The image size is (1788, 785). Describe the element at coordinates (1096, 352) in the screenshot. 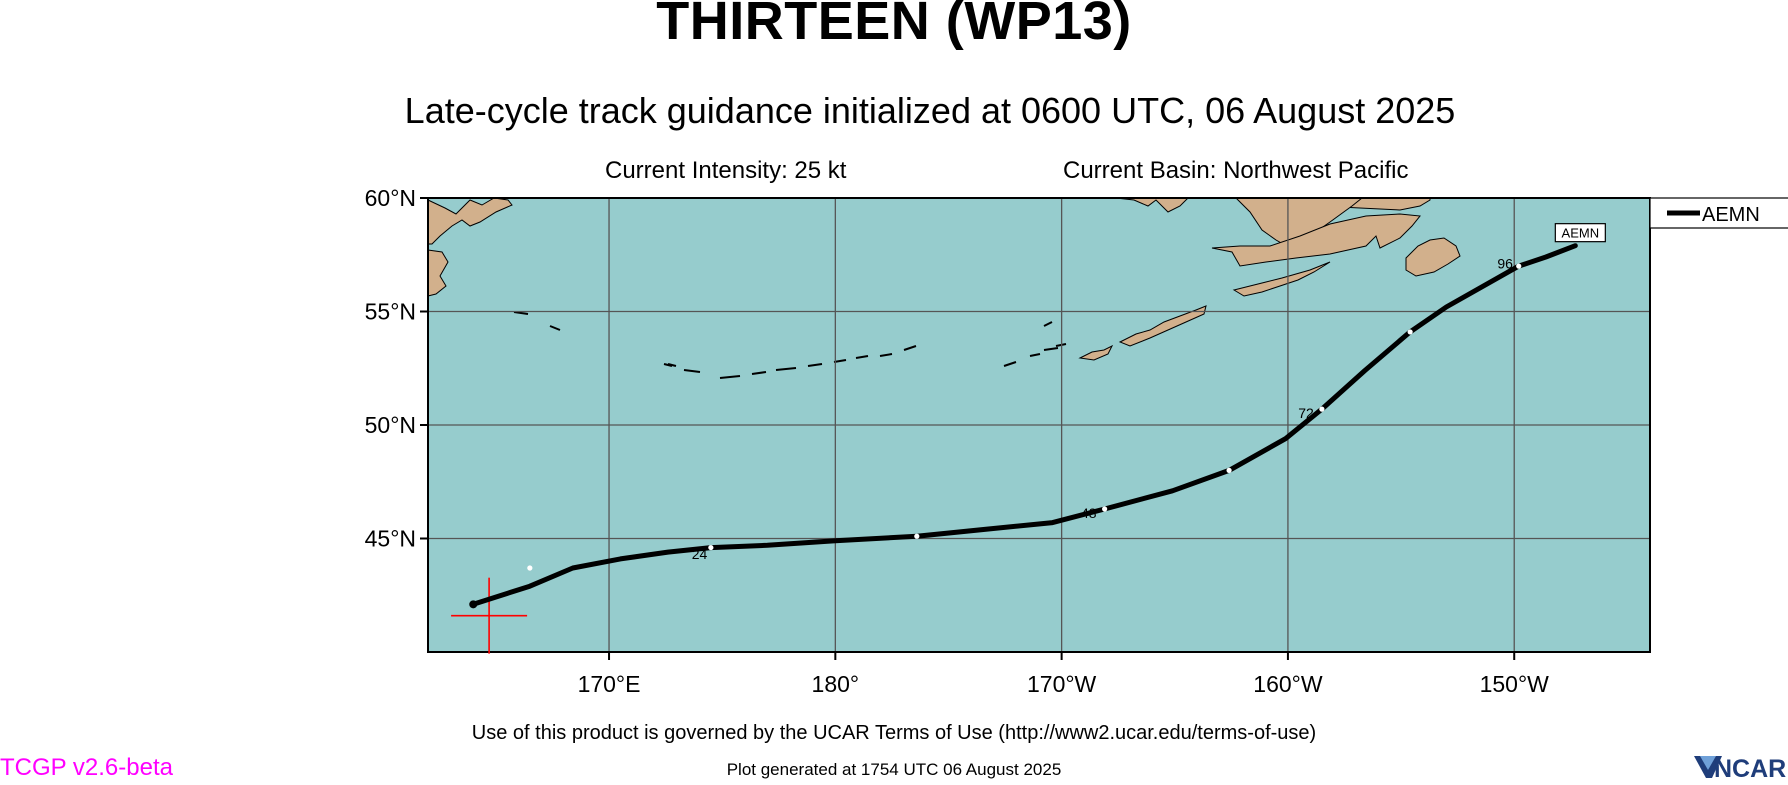

I see `landmass-aleutian-mid` at that location.